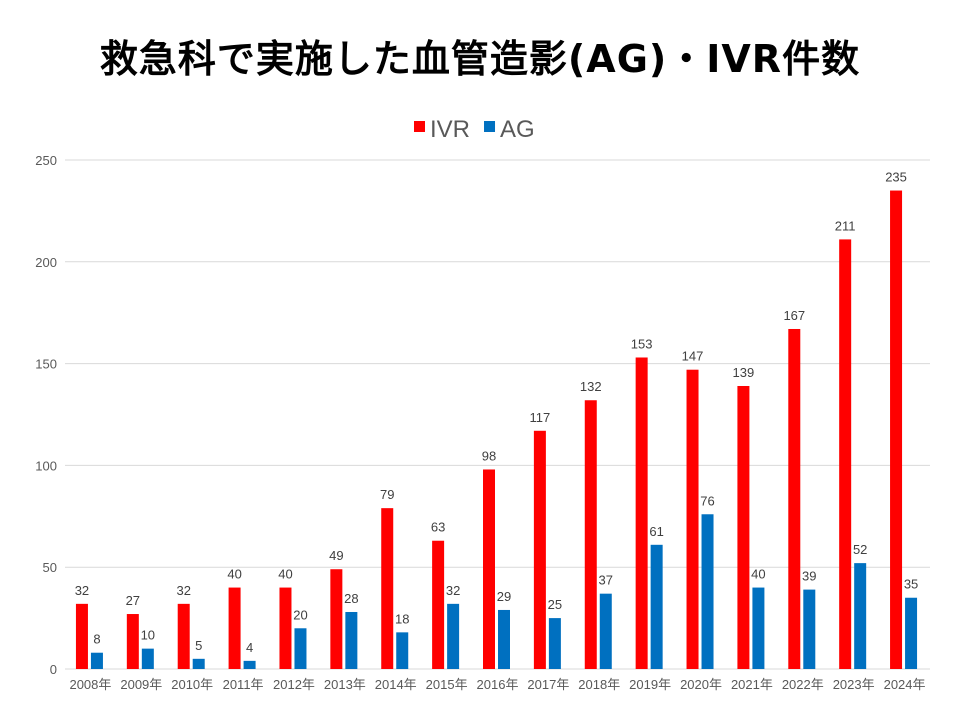 The height and width of the screenshot is (720, 960). Describe the element at coordinates (148, 635) in the screenshot. I see `data-label-ag: 10` at that location.